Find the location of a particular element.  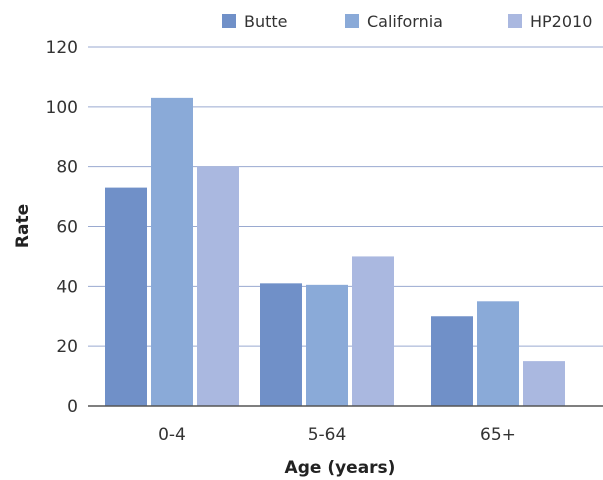

y-tick-label: 20 is located at coordinates (67, 347).